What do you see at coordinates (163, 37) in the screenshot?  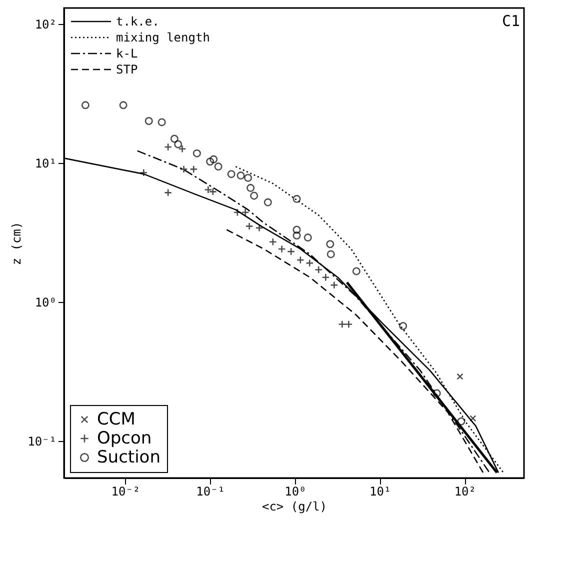 I see `legend-label: mixing length` at bounding box center [163, 37].